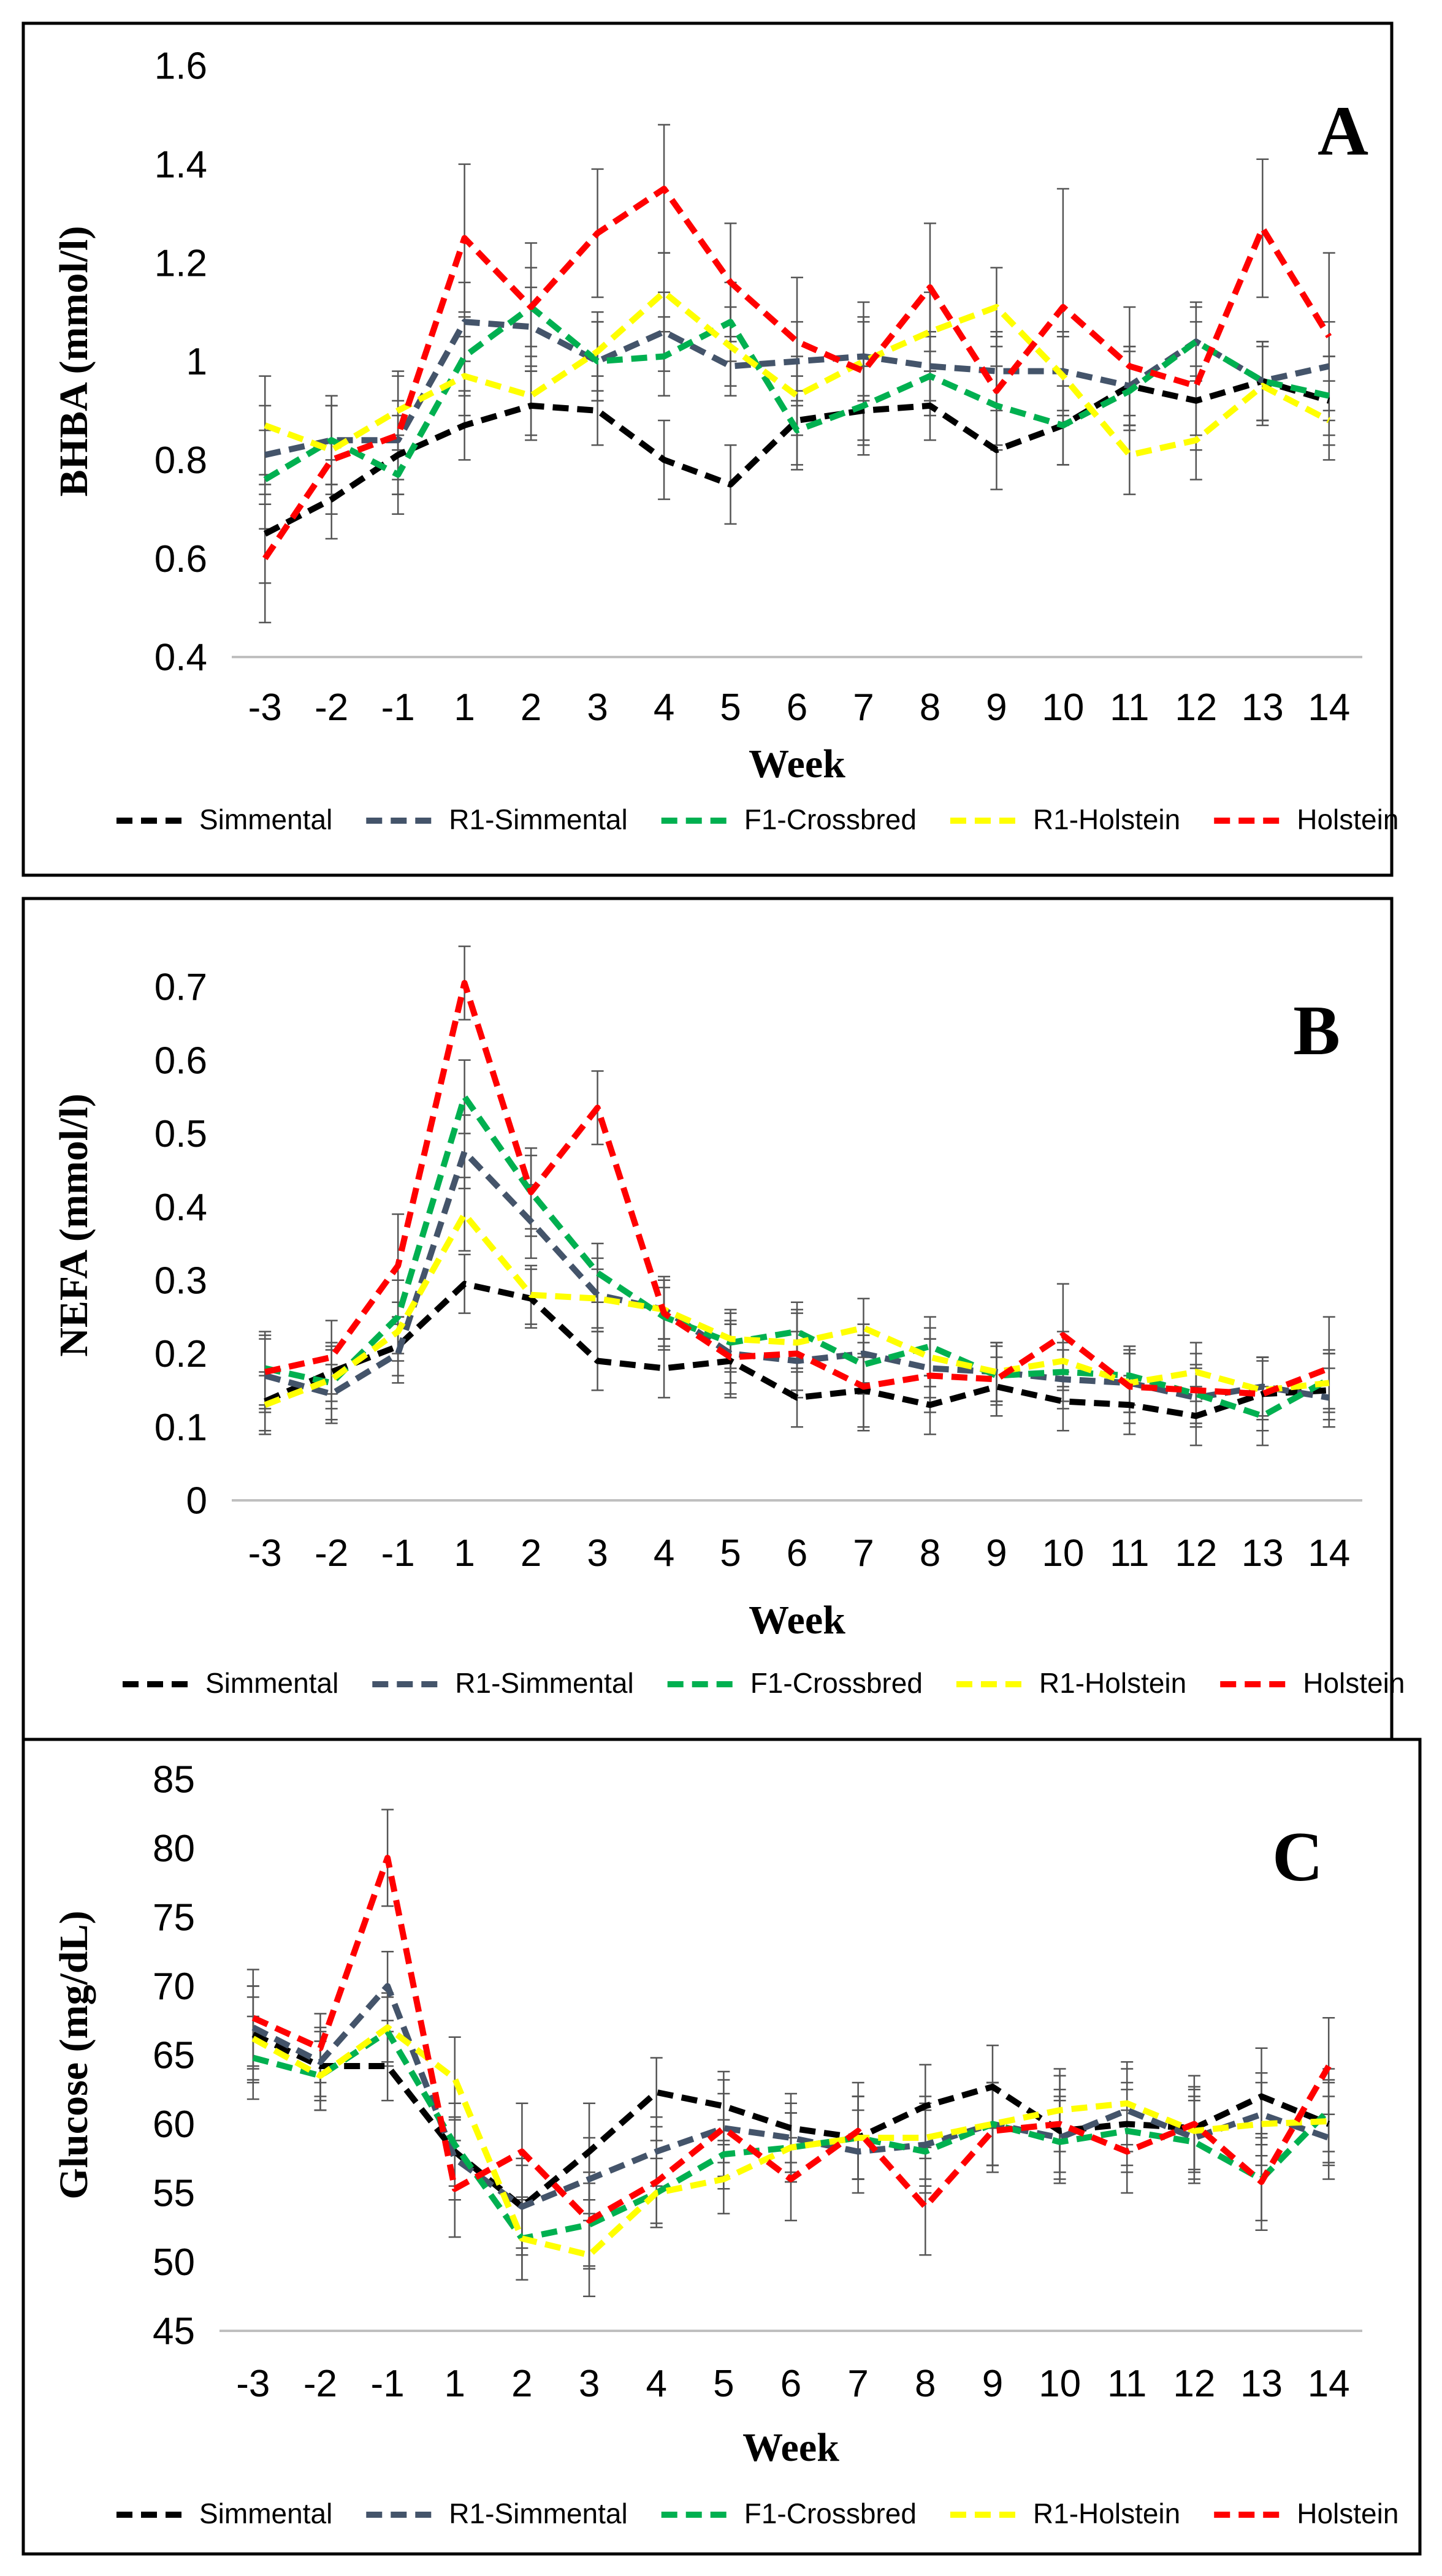  What do you see at coordinates (74, 2054) in the screenshot?
I see `y-axis-title: Glucose (mg/dL)` at bounding box center [74, 2054].